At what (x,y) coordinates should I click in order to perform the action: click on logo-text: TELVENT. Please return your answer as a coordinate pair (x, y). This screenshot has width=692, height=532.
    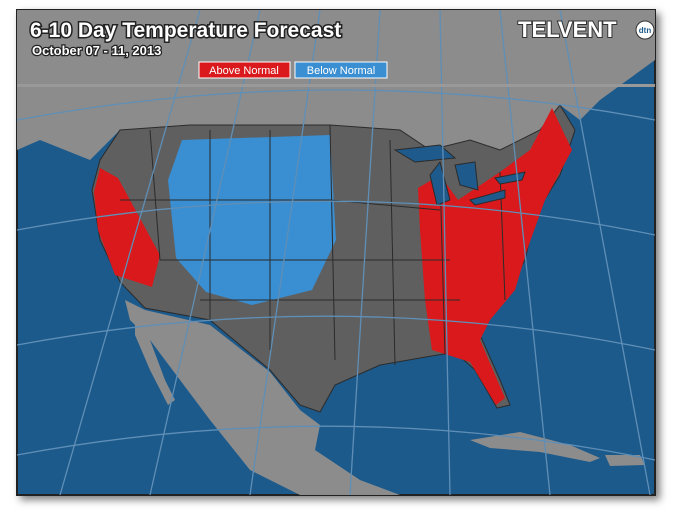
    Looking at the image, I should click on (567, 29).